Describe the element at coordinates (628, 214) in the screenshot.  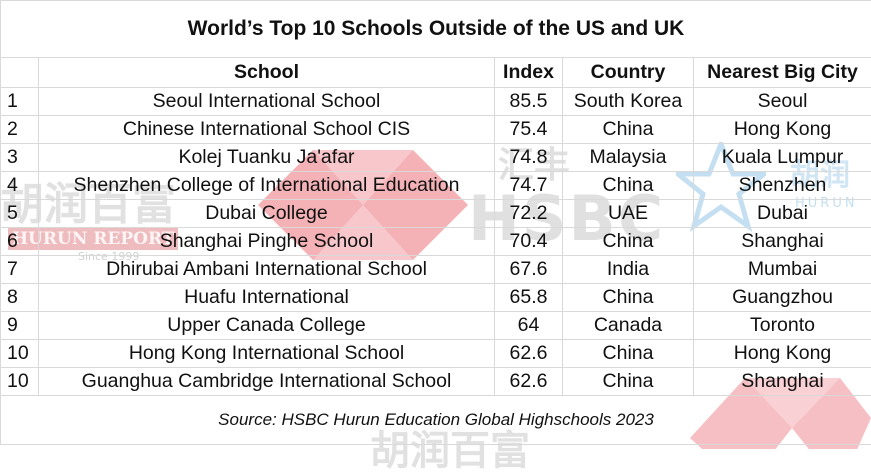
I see `country-cell: UAE` at that location.